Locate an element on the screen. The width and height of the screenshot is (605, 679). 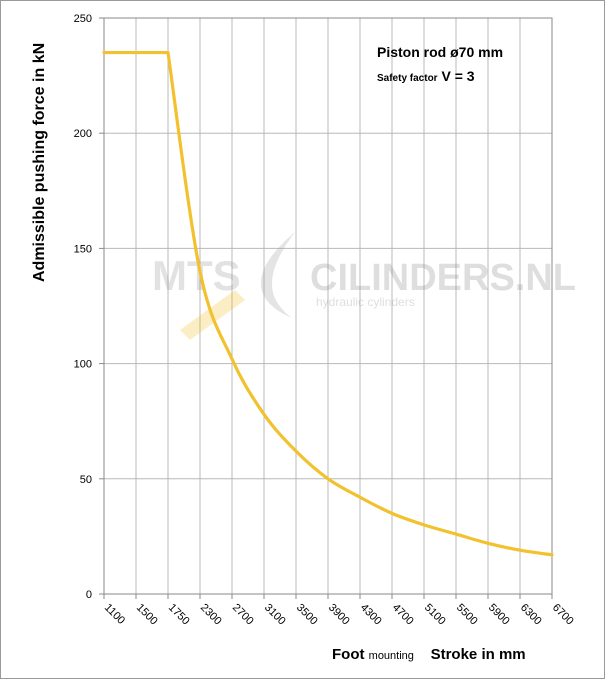
x-tick-label: 2300 is located at coordinates (211, 615).